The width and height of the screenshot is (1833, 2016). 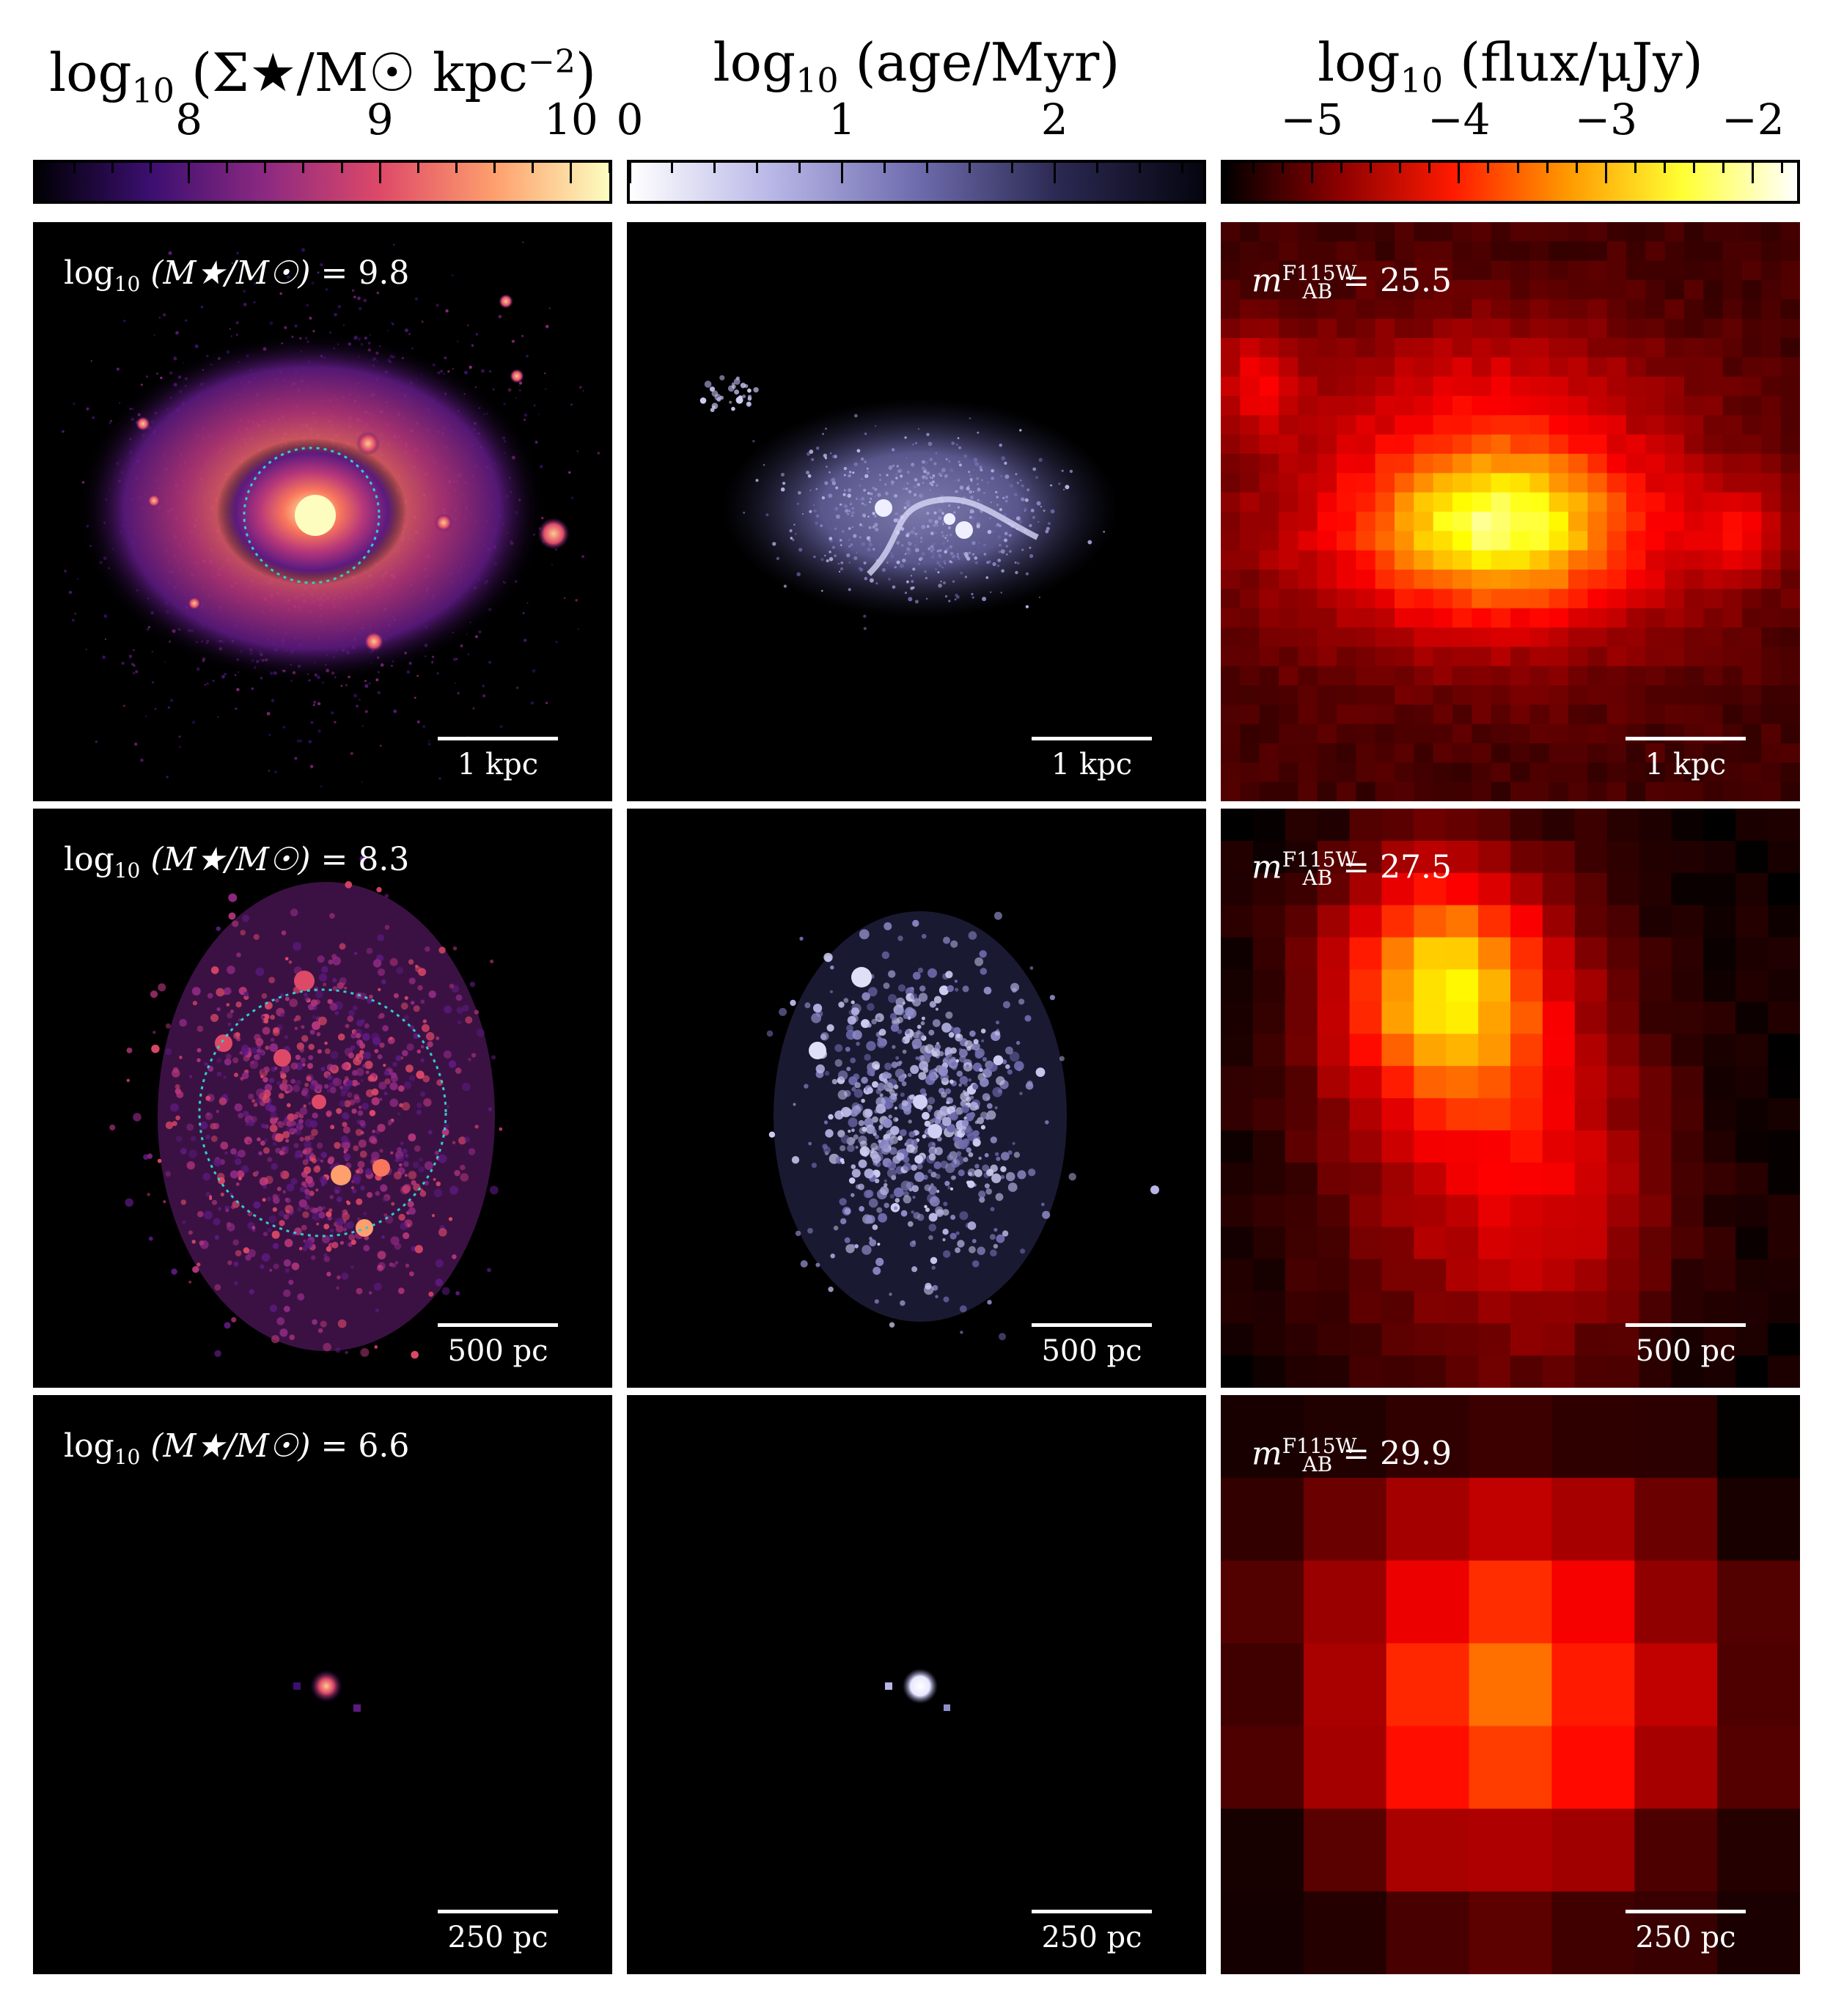 What do you see at coordinates (570, 119) in the screenshot?
I see `colorbar-tick-label: 10` at bounding box center [570, 119].